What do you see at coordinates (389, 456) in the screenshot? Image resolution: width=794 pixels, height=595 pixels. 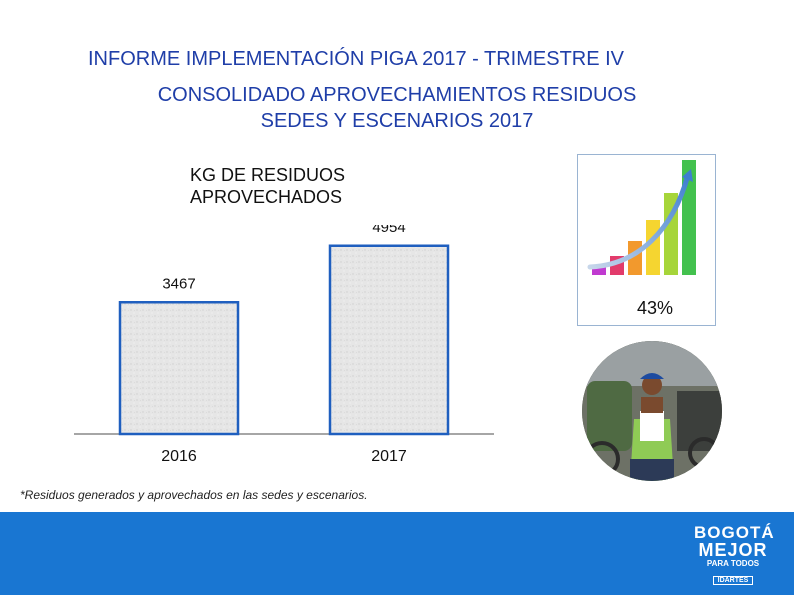 I see `x-tick-label-2017: 2017` at bounding box center [389, 456].